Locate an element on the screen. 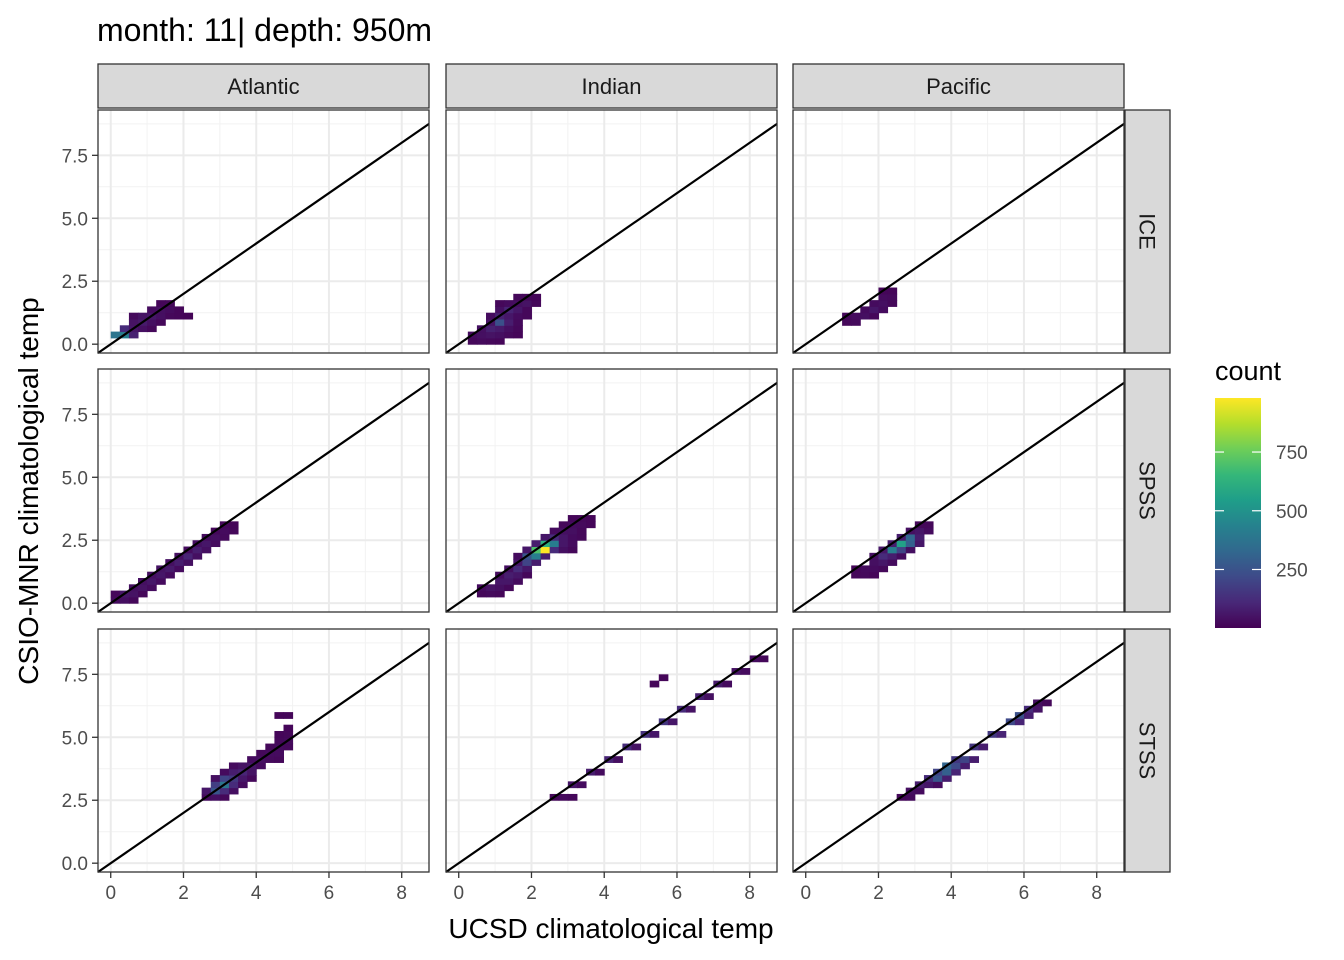  x-axis-title: UCSD climatological temp is located at coordinates (610, 928).